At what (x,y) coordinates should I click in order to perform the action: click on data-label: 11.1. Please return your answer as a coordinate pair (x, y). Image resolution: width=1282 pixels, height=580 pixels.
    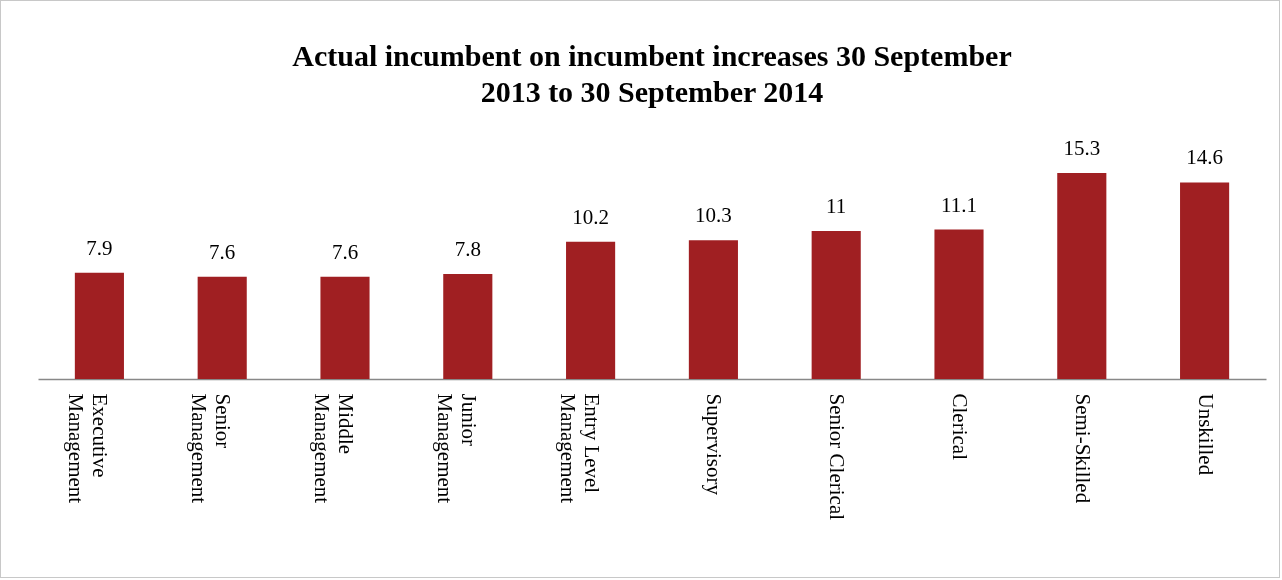
    Looking at the image, I should click on (959, 204).